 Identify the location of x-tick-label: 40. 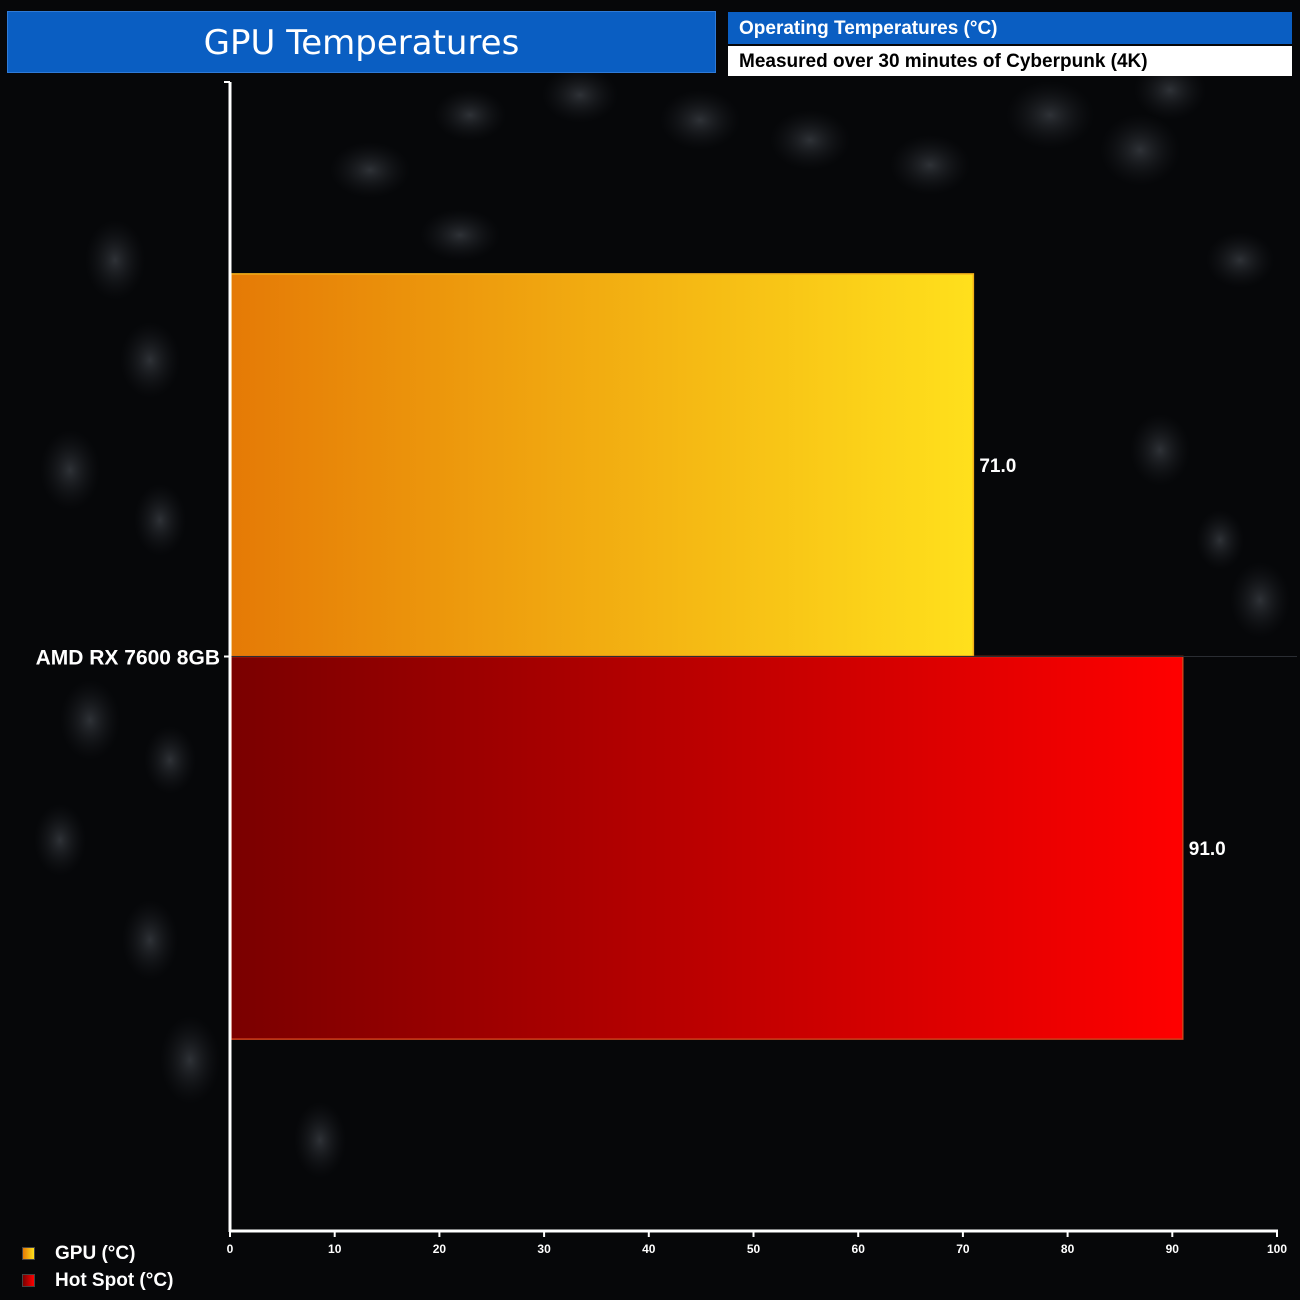
(649, 1249).